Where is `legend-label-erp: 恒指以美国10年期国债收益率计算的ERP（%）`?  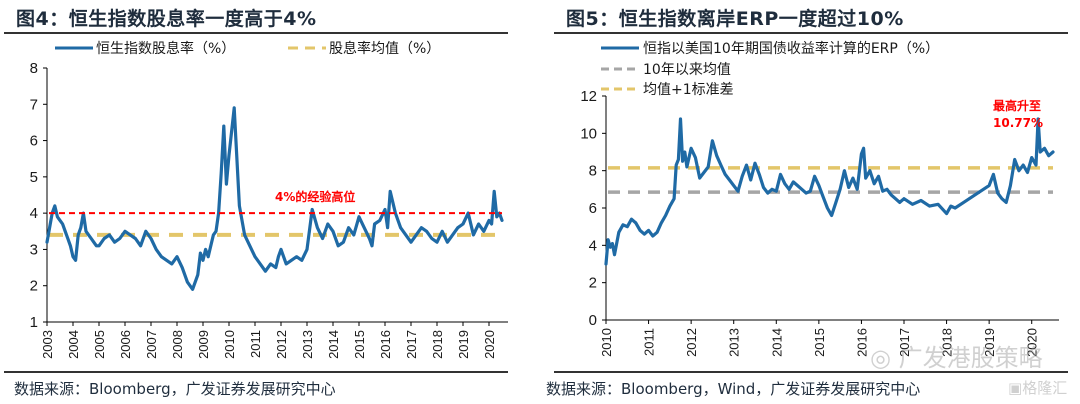
legend-label-erp: 恒指以美国10年期国债收益率计算的ERP（%） is located at coordinates (791, 48).